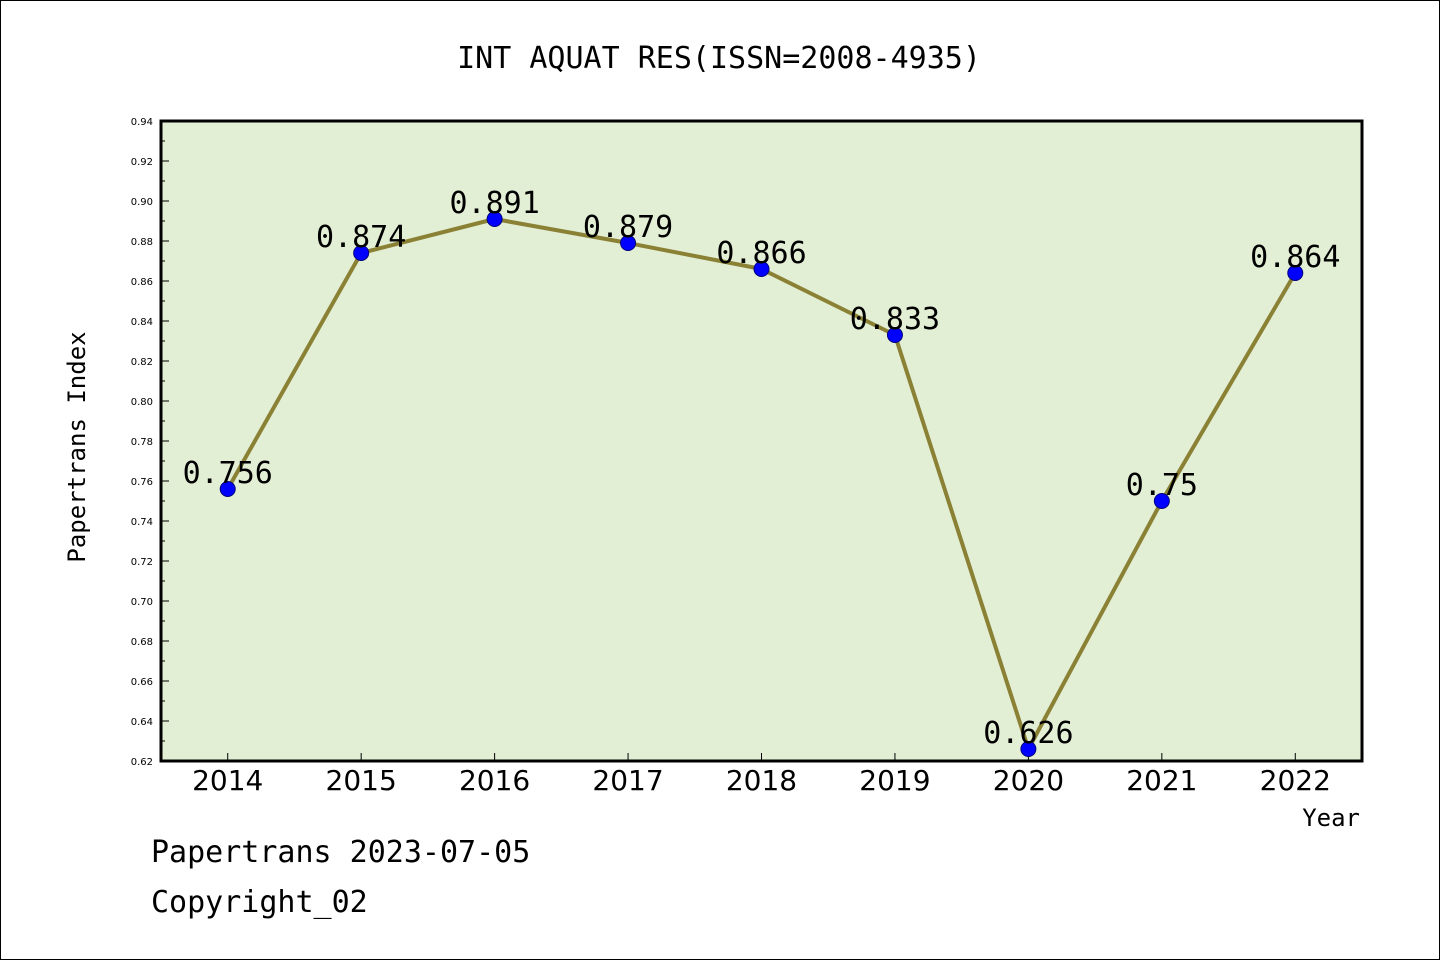 The height and width of the screenshot is (960, 1440). Describe the element at coordinates (142, 602) in the screenshot. I see `y-tick-label: 0.70` at that location.